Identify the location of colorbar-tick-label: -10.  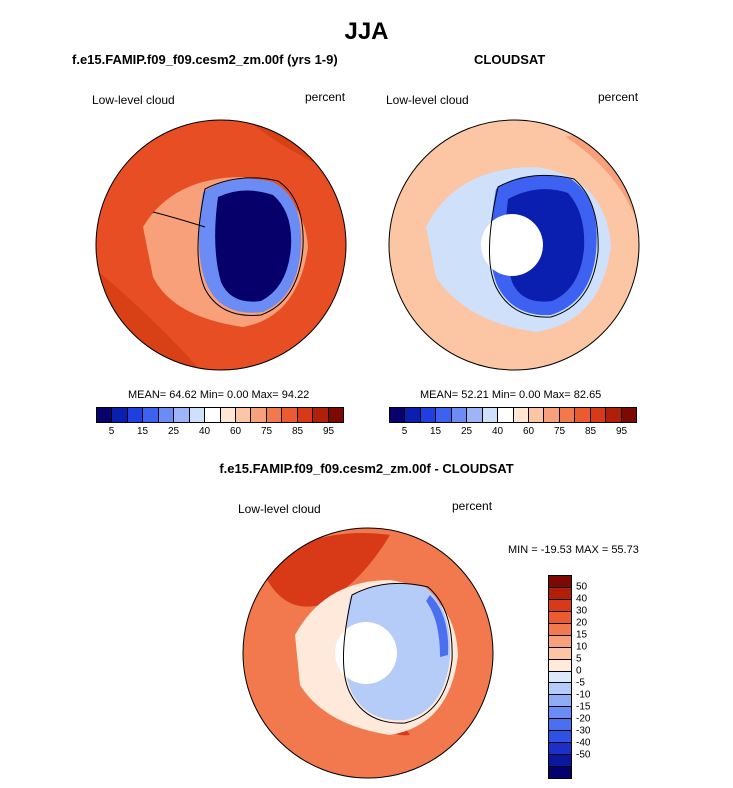
(583, 695).